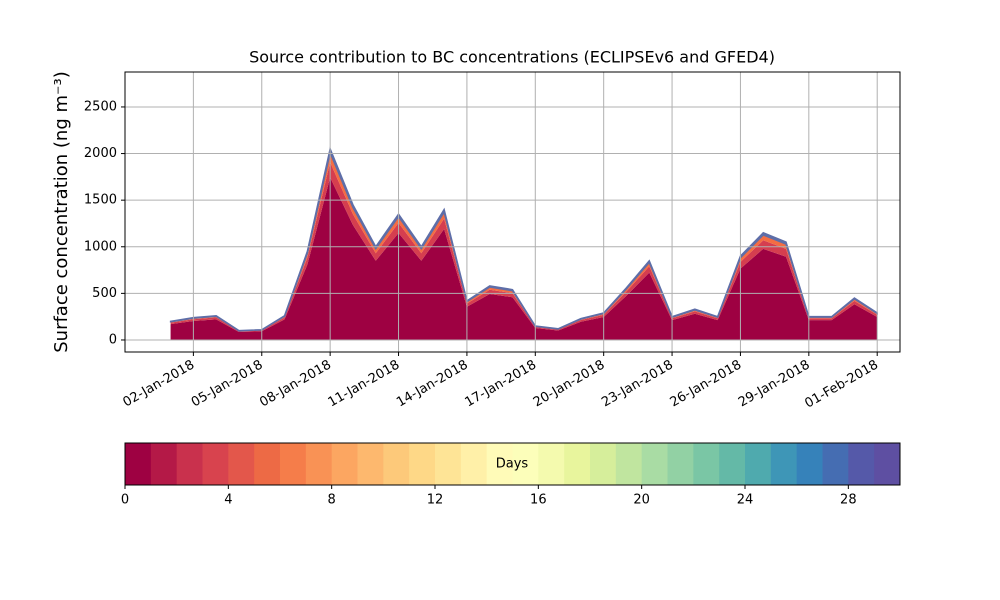 The height and width of the screenshot is (600, 1000). What do you see at coordinates (745, 500) in the screenshot?
I see `colorbar-tick-label: 24` at bounding box center [745, 500].